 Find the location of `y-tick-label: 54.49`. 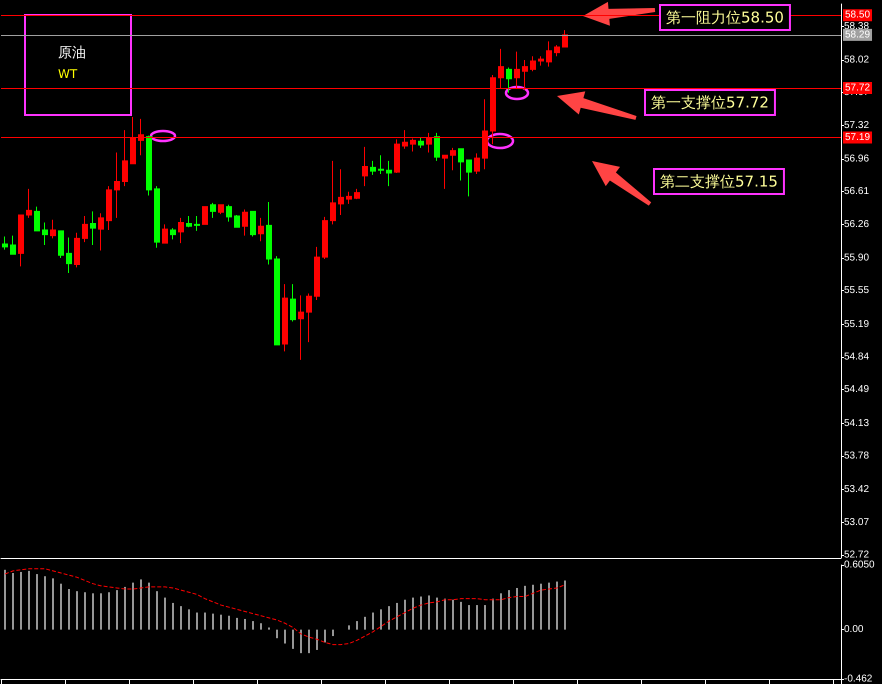

y-tick-label: 54.49 is located at coordinates (857, 390).